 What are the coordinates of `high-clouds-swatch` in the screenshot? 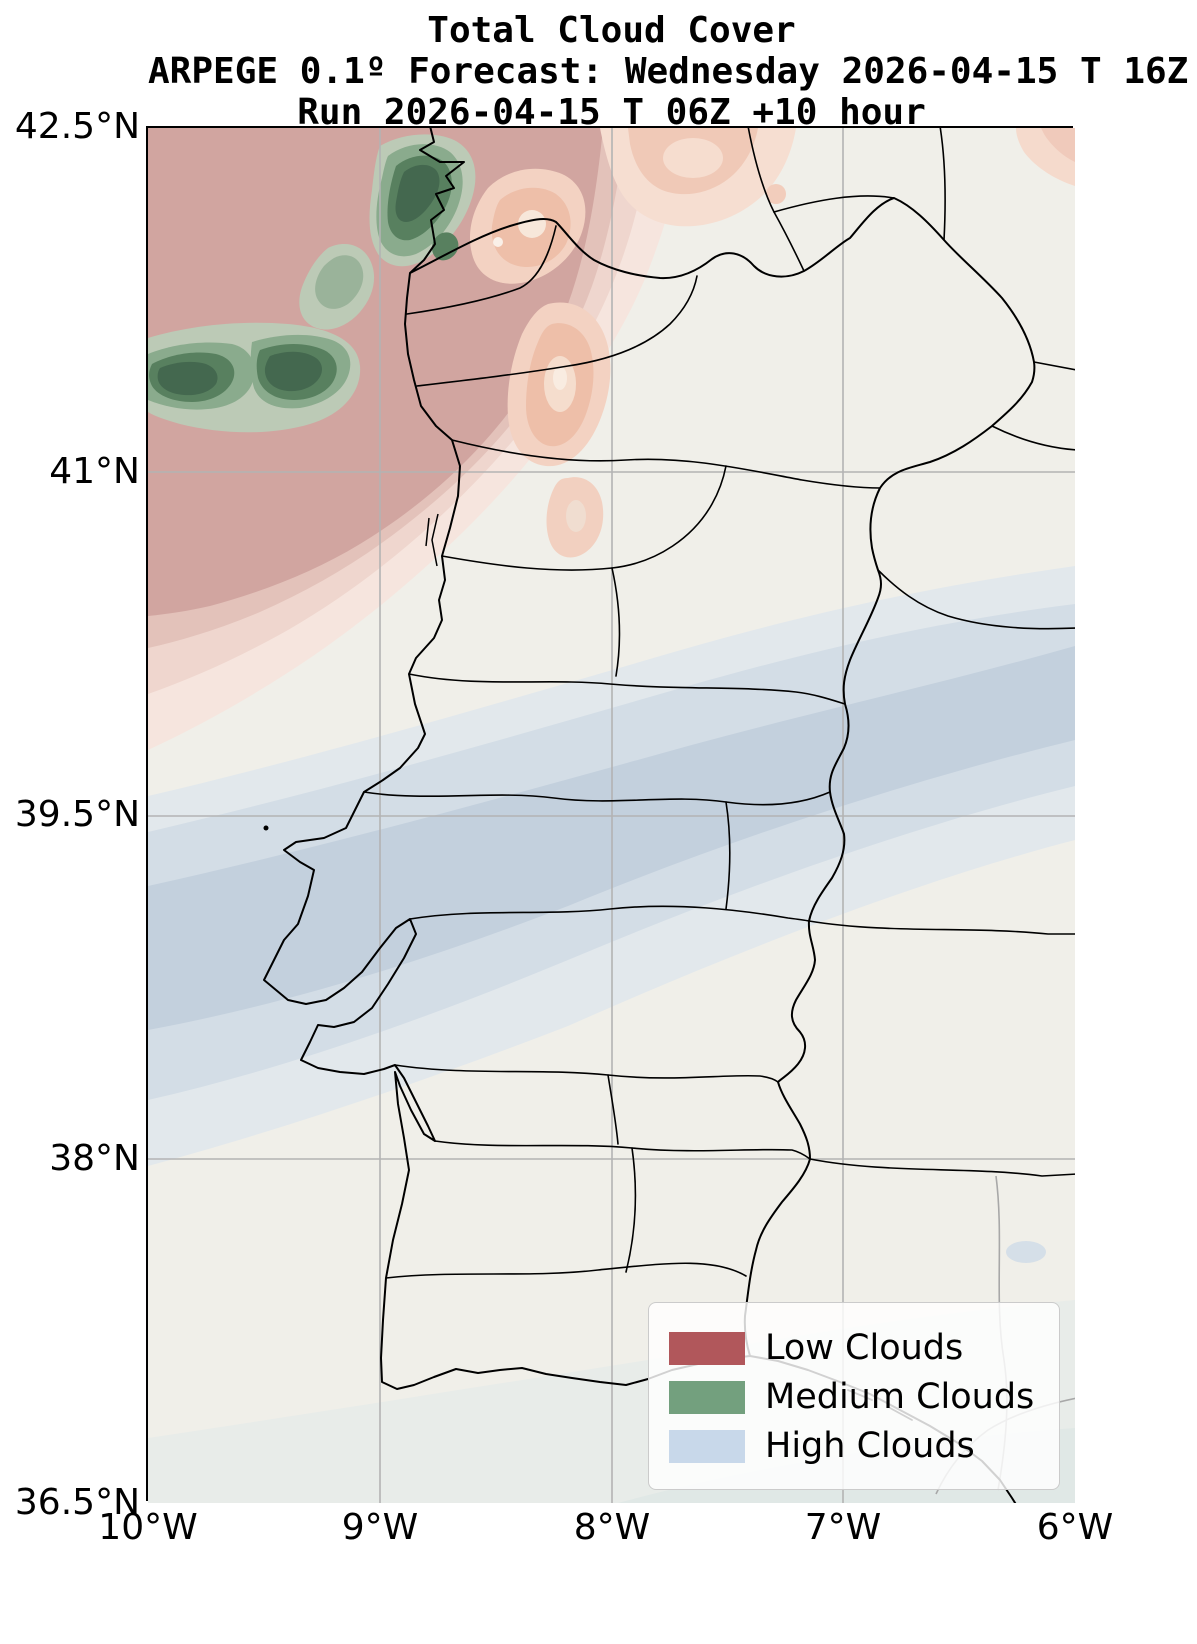 It's located at (707, 1446).